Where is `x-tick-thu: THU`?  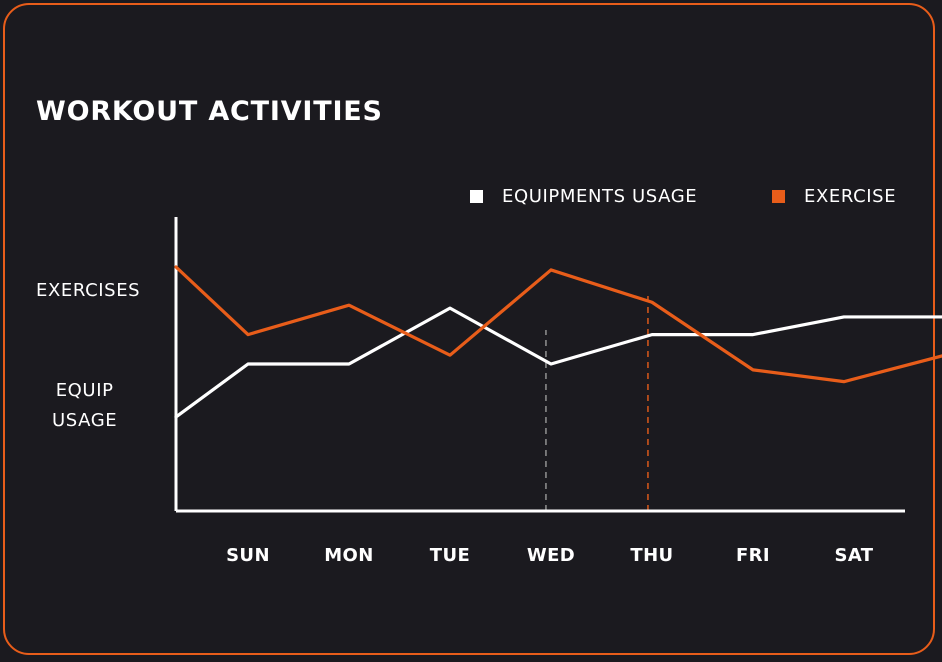 x-tick-thu: THU is located at coordinates (651, 555).